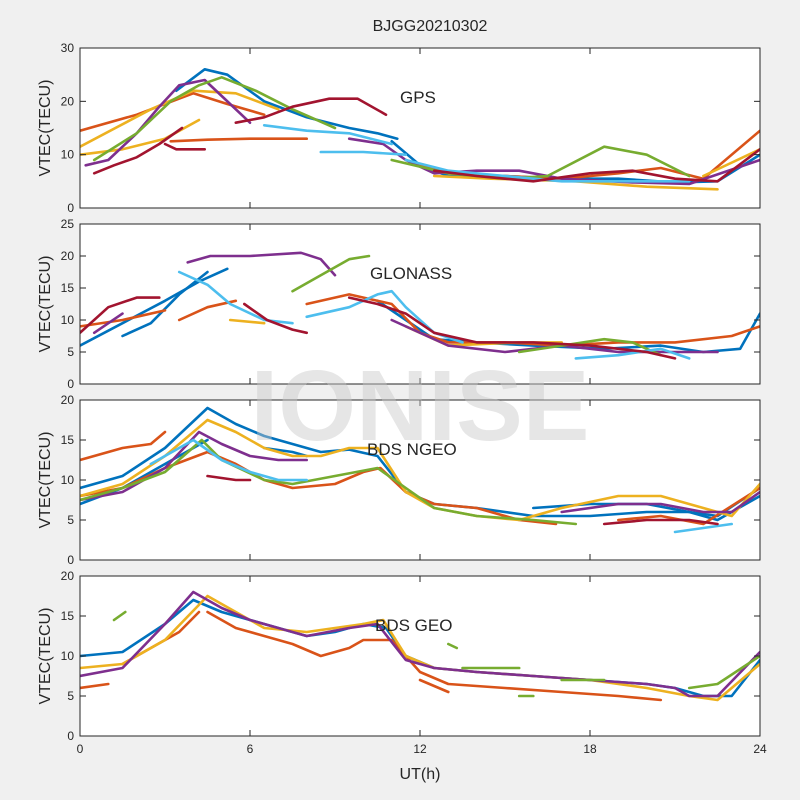 This screenshot has height=800, width=800. What do you see at coordinates (418, 97) in the screenshot?
I see `panel-label: GPS` at bounding box center [418, 97].